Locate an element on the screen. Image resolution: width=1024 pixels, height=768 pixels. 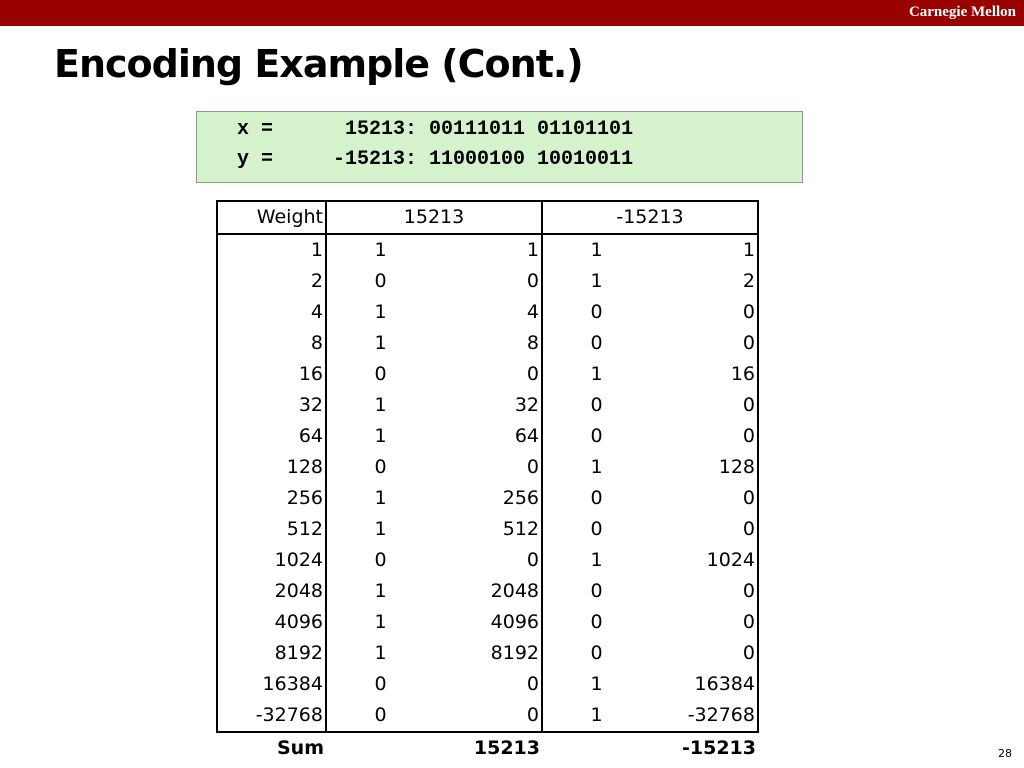
header-bar: Carnegie Mellon is located at coordinates (512, 13).